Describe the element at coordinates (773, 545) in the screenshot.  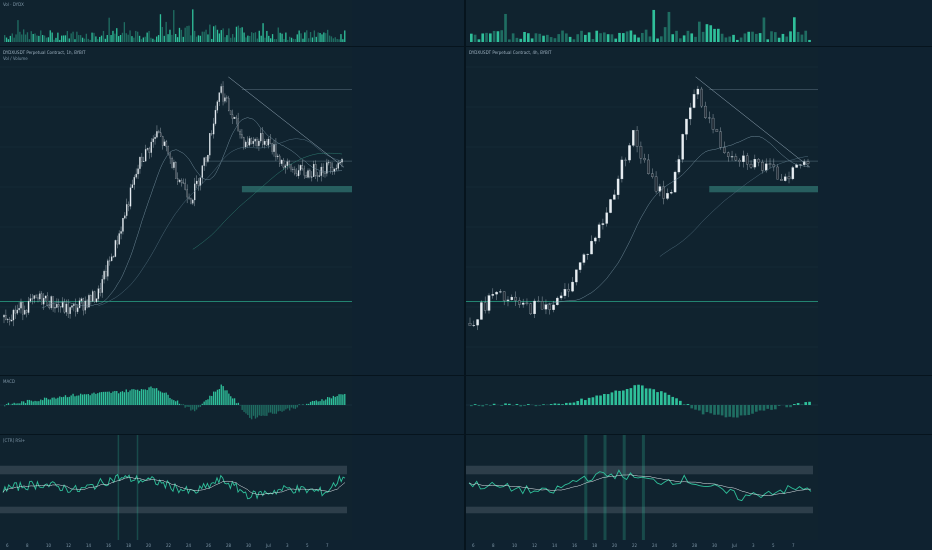
I see `time-axis-tick: 5` at that location.